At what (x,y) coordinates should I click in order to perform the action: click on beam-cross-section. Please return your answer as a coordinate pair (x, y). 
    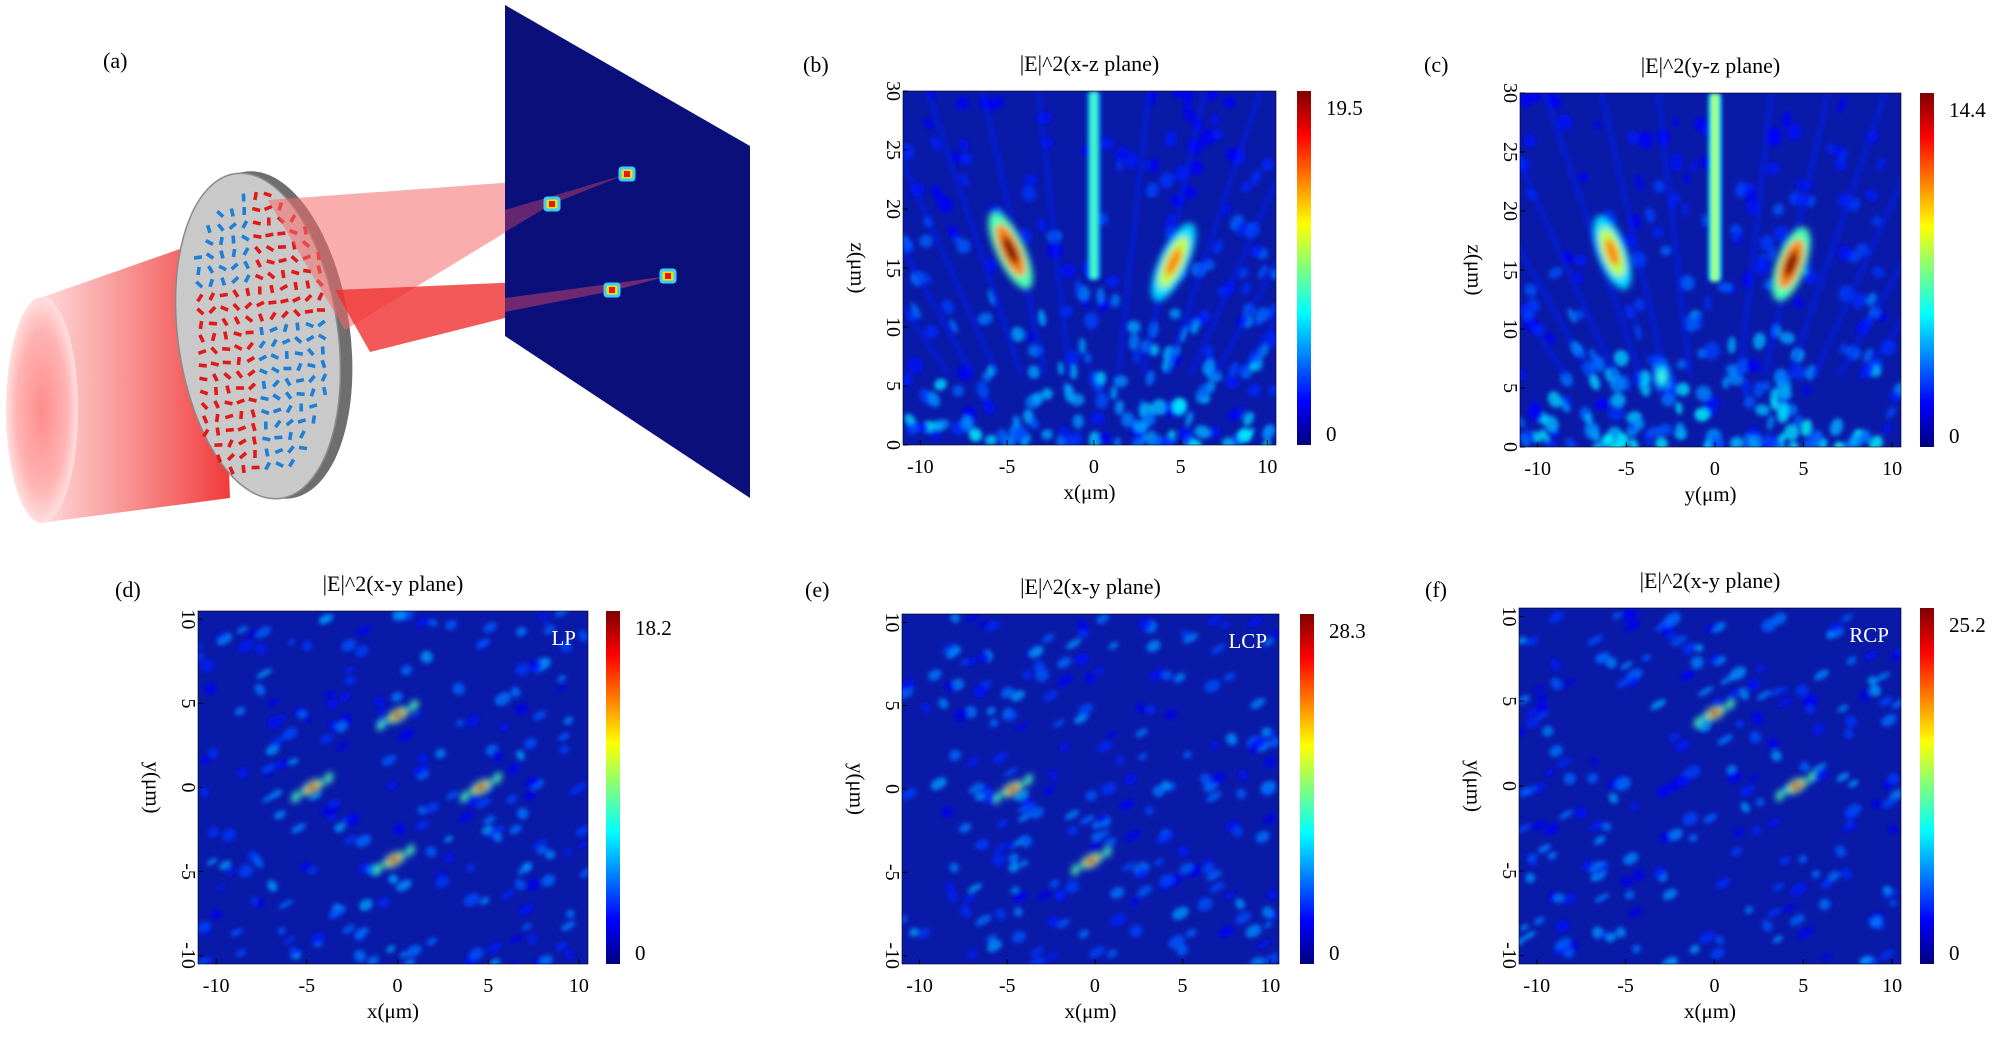
    Looking at the image, I should click on (42, 410).